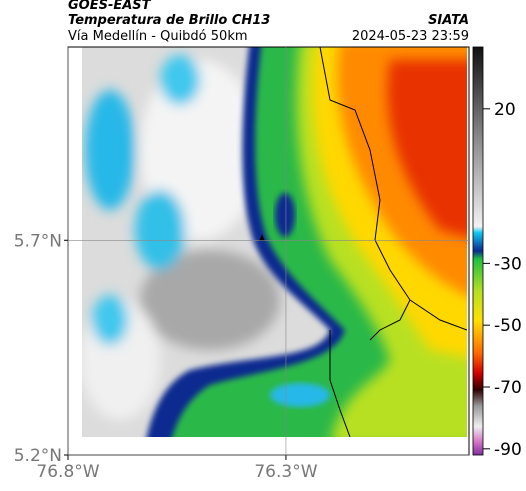 The height and width of the screenshot is (491, 526). I want to click on colorbar-tick-label: -70, so click(508, 388).